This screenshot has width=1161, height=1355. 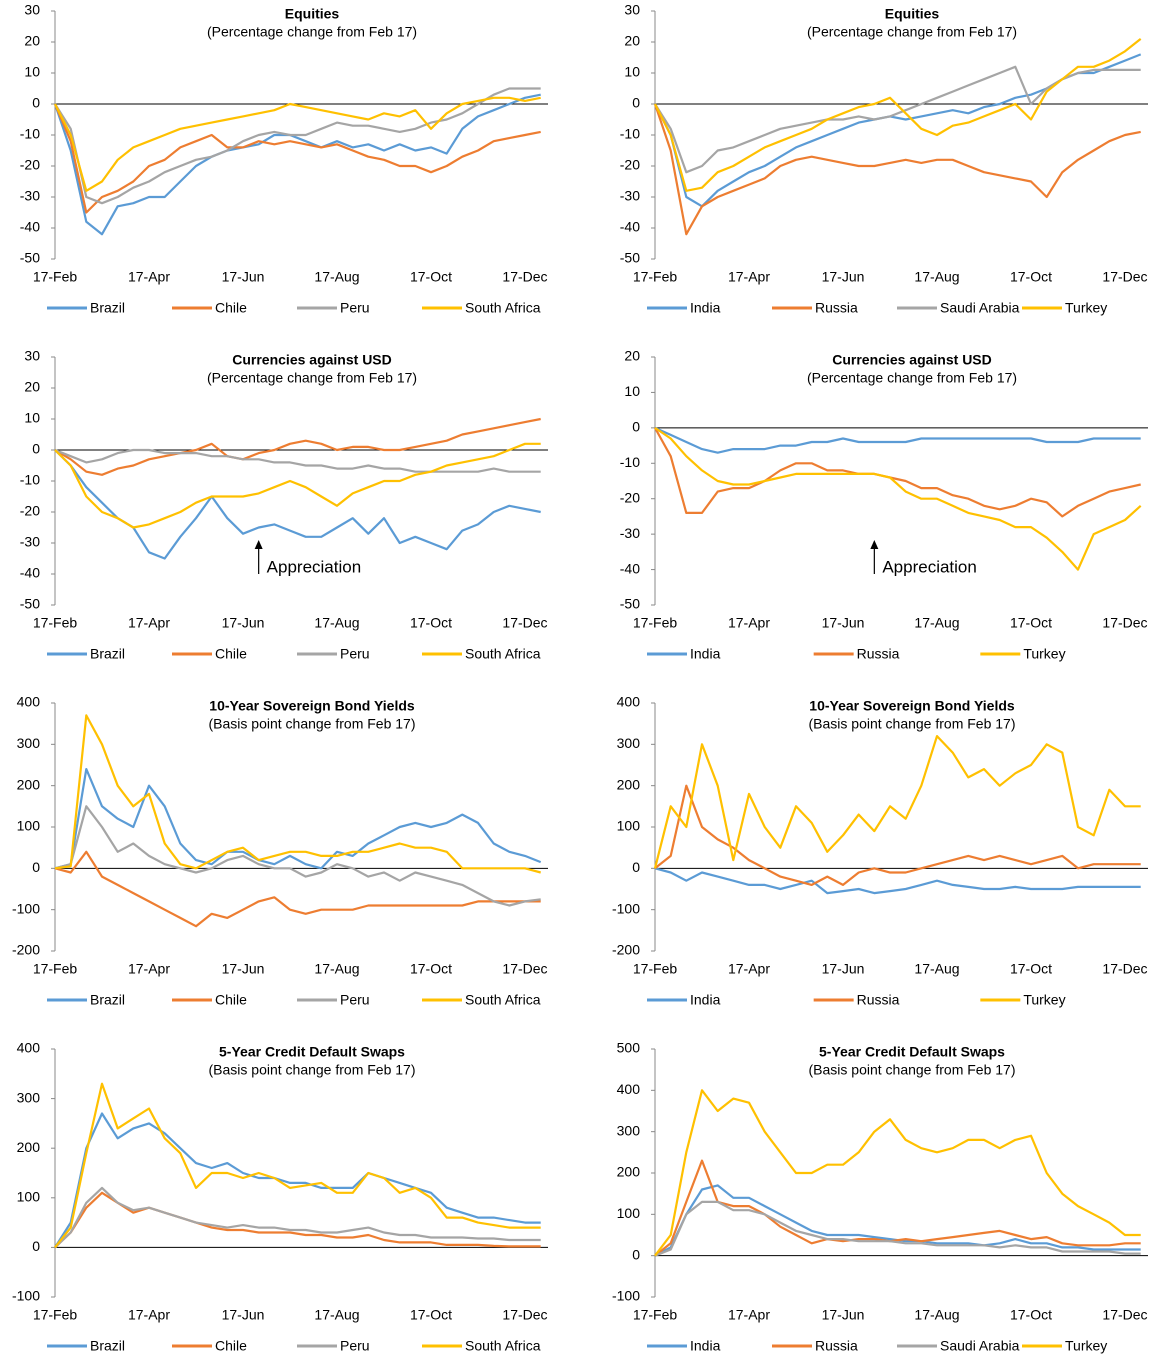 I want to click on annotation-arrowhead, so click(x=258, y=544).